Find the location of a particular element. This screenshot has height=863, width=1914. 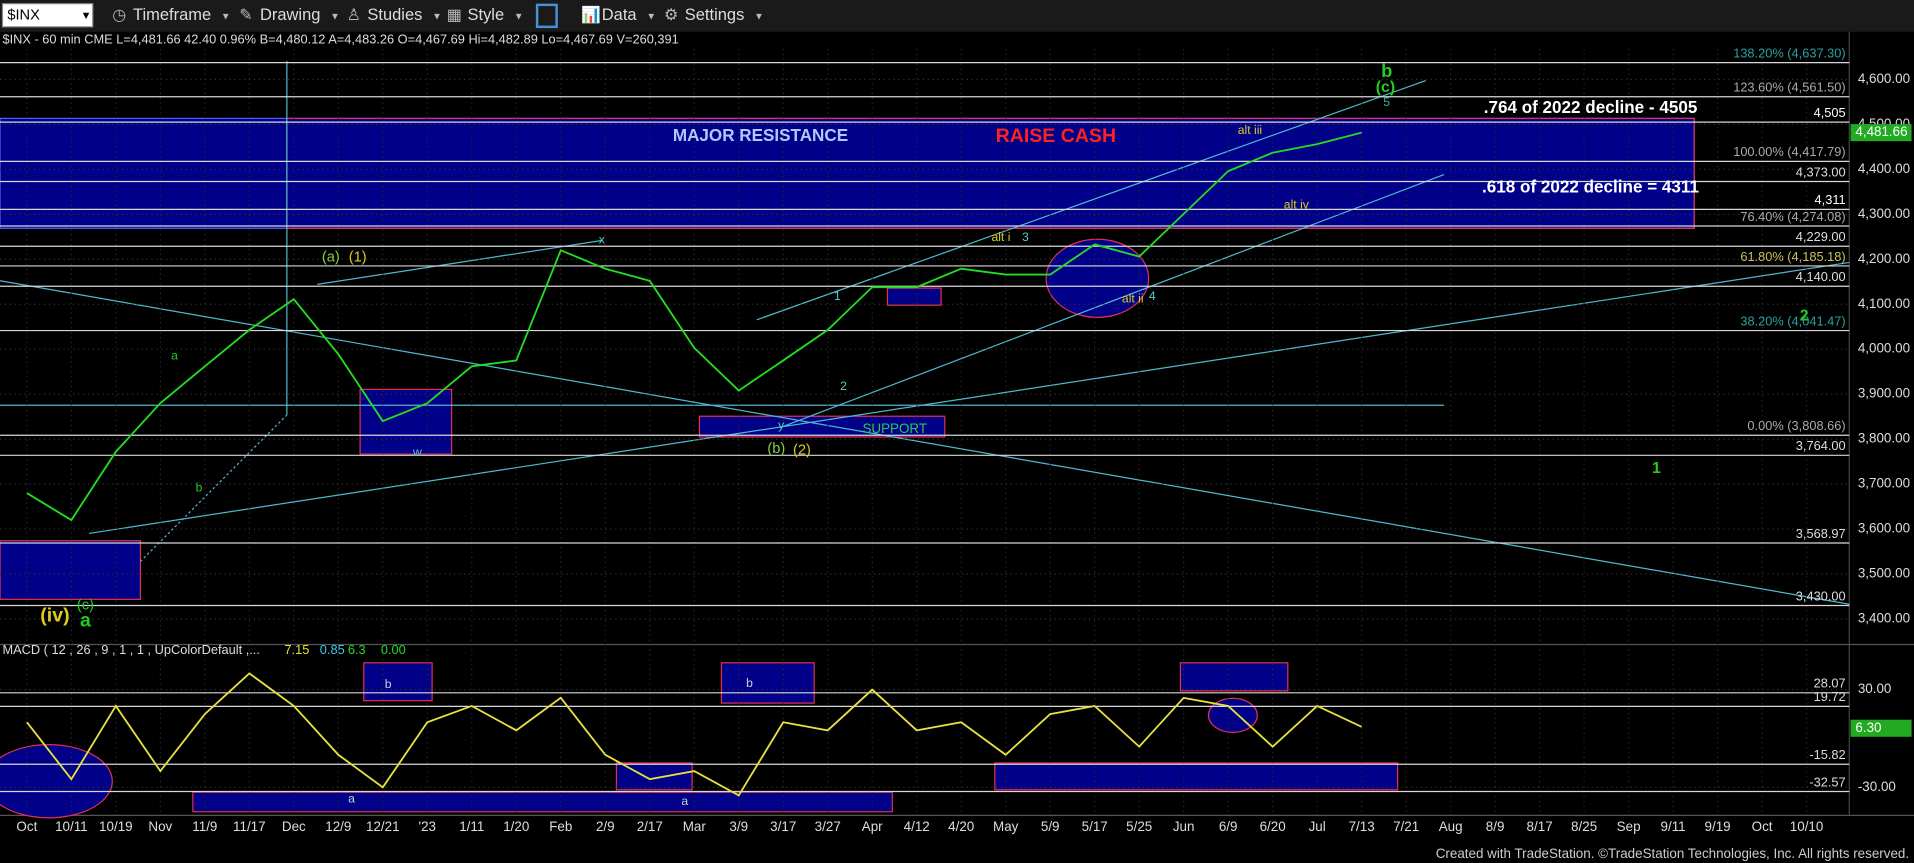

level-label: 76.40% (4,274.08) is located at coordinates (1792, 216).